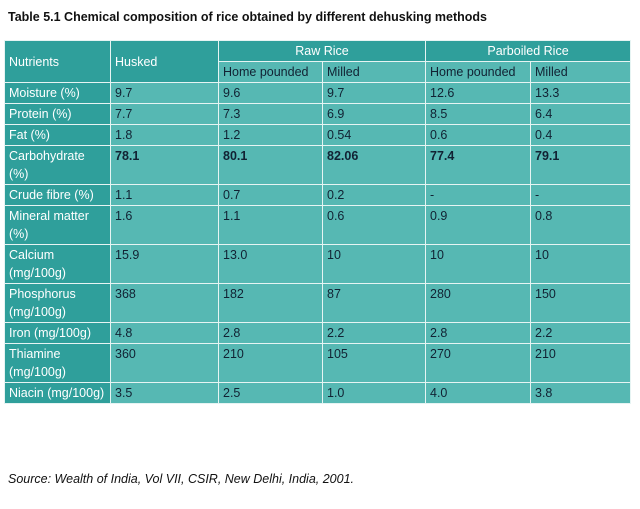  What do you see at coordinates (57, 195) in the screenshot?
I see `row-label: Crude fibre (%)` at bounding box center [57, 195].